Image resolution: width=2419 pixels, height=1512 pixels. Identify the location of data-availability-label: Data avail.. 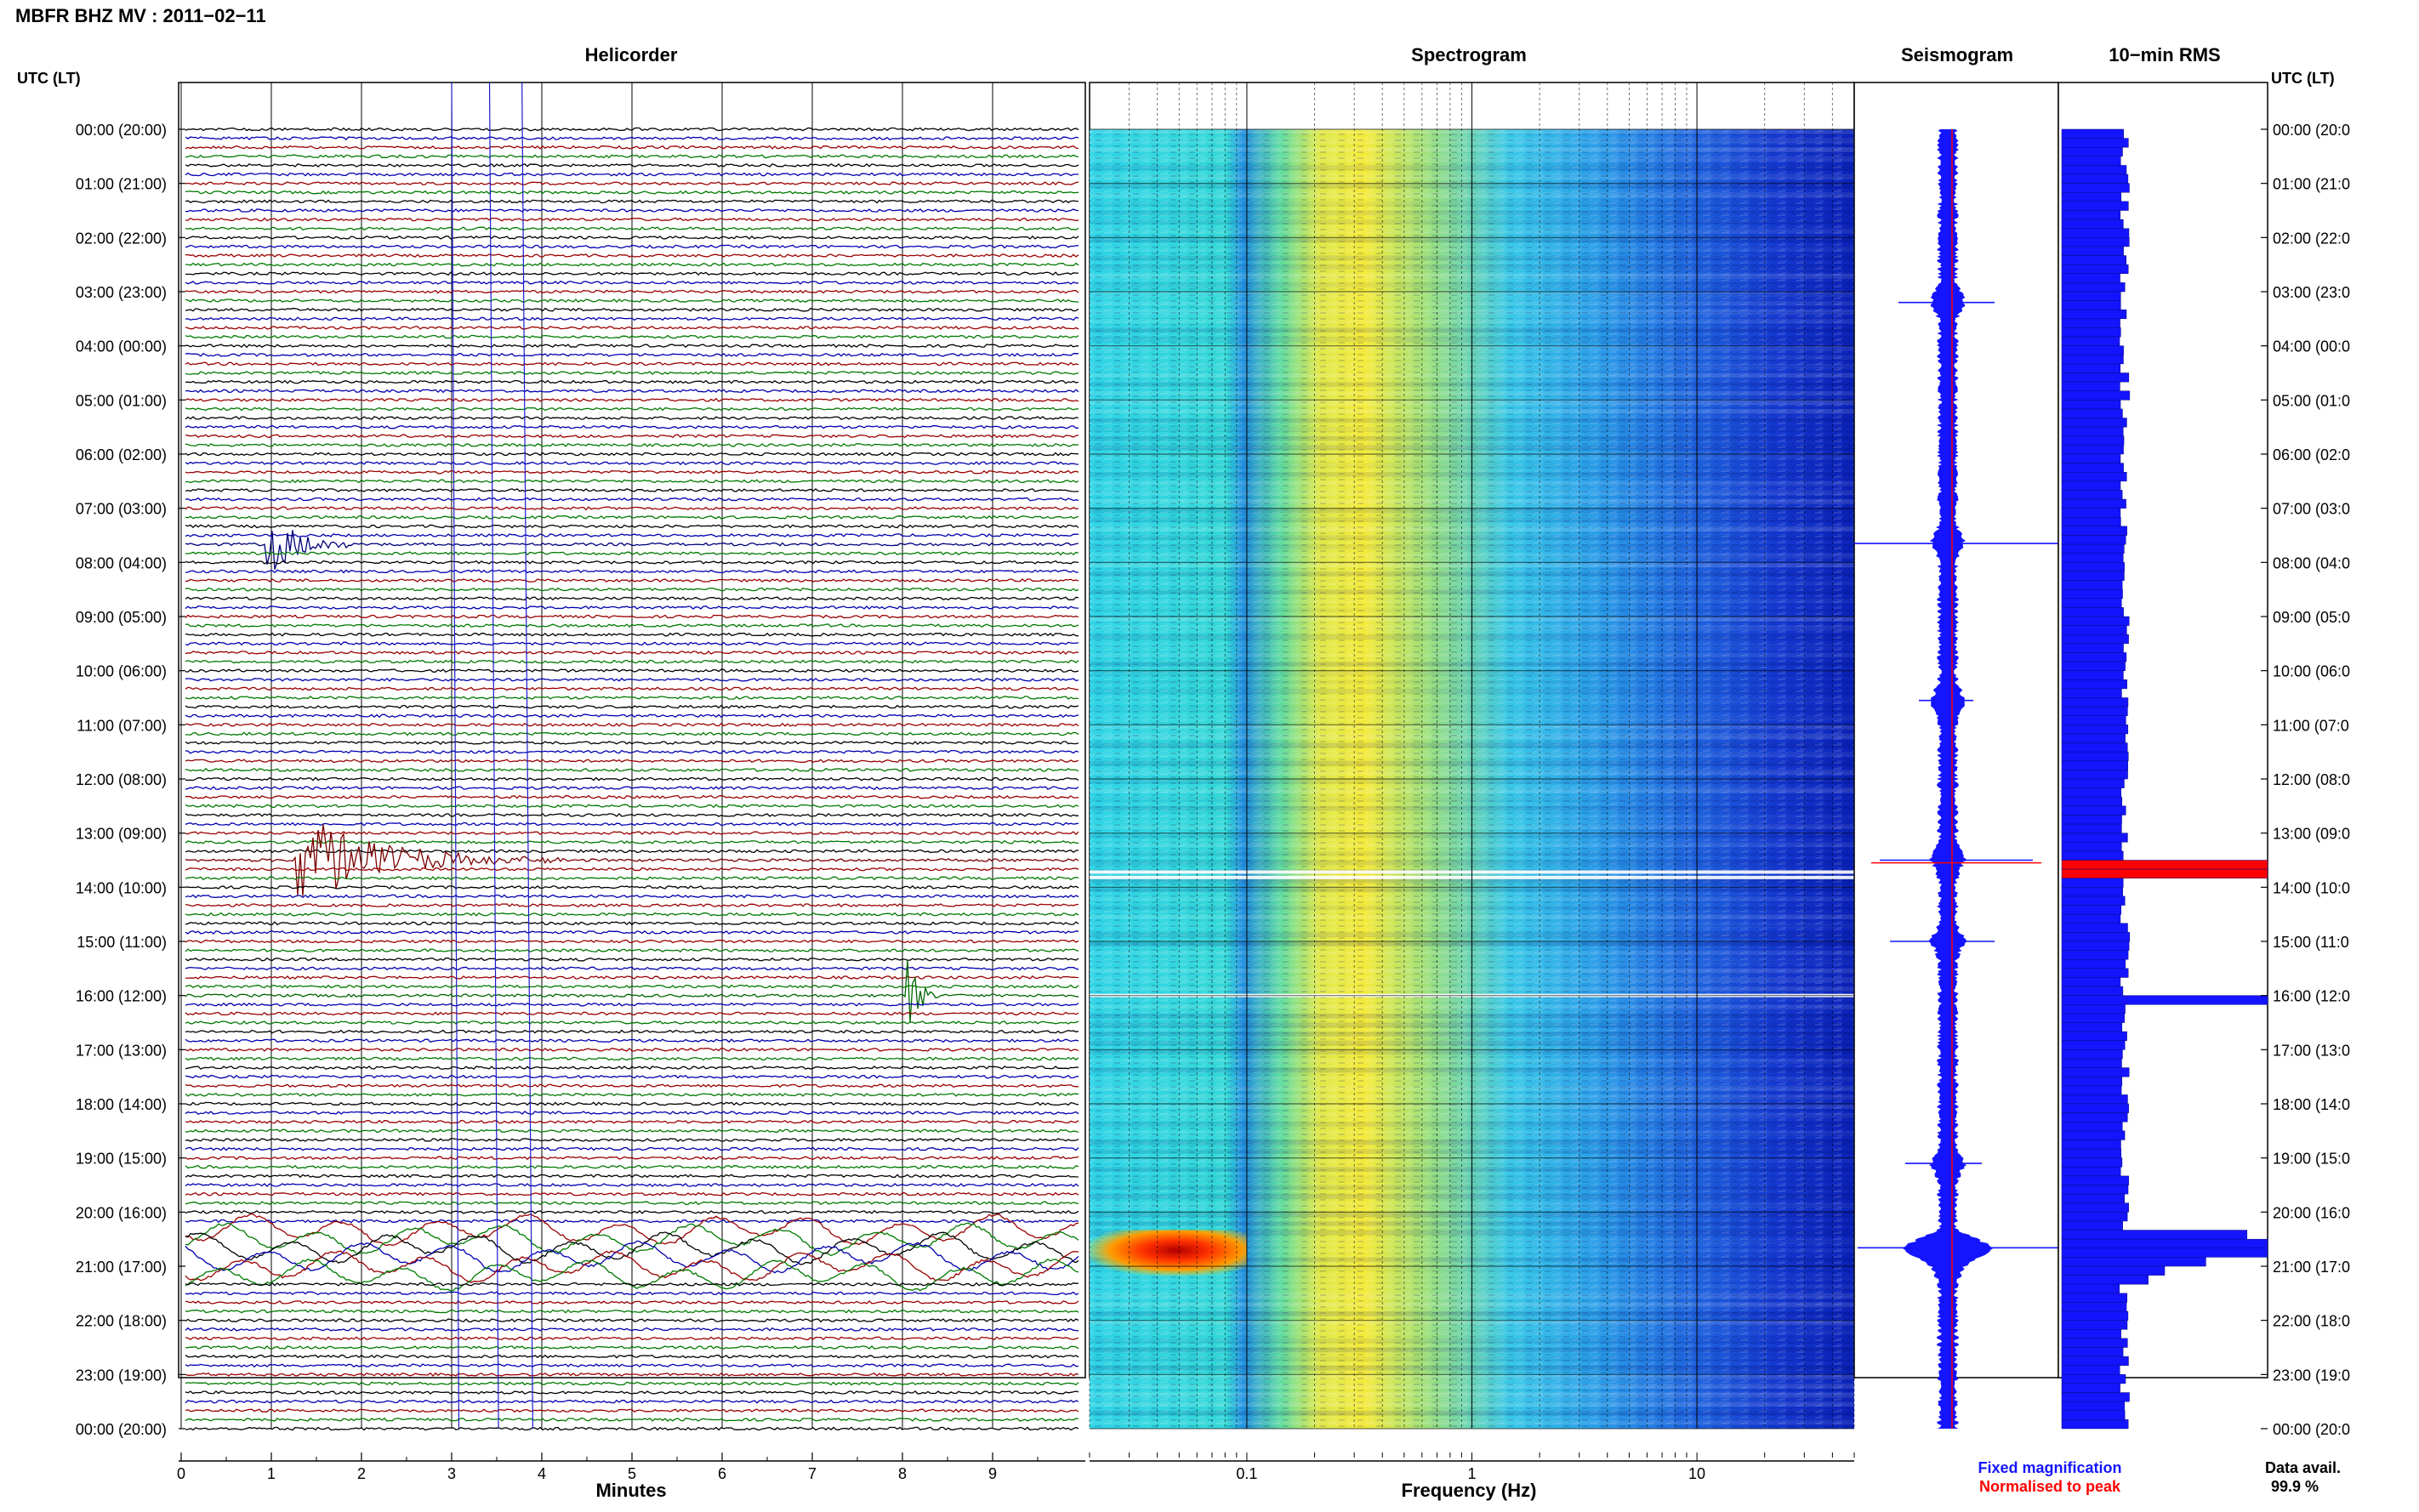
(2303, 1467).